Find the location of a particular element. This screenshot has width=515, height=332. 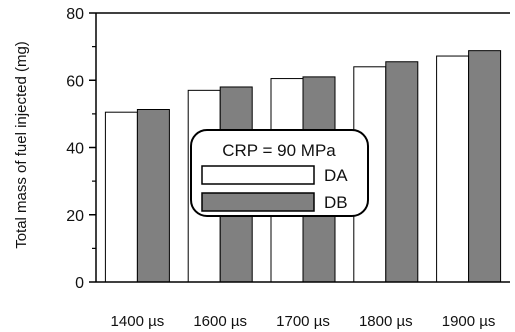

y-tick-label-1: 20 is located at coordinates (75, 216).